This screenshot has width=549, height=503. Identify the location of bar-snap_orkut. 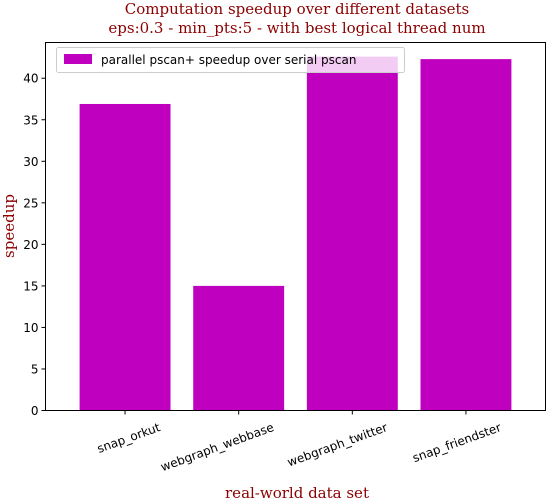
(125, 257).